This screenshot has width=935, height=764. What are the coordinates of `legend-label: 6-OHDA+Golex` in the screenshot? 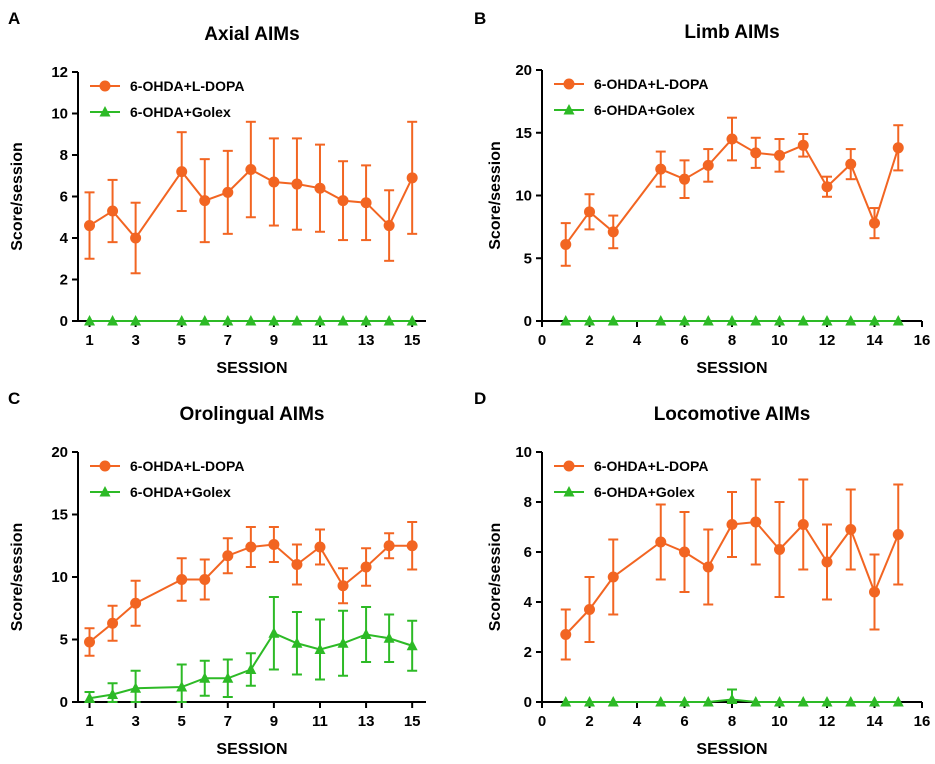 It's located at (180, 492).